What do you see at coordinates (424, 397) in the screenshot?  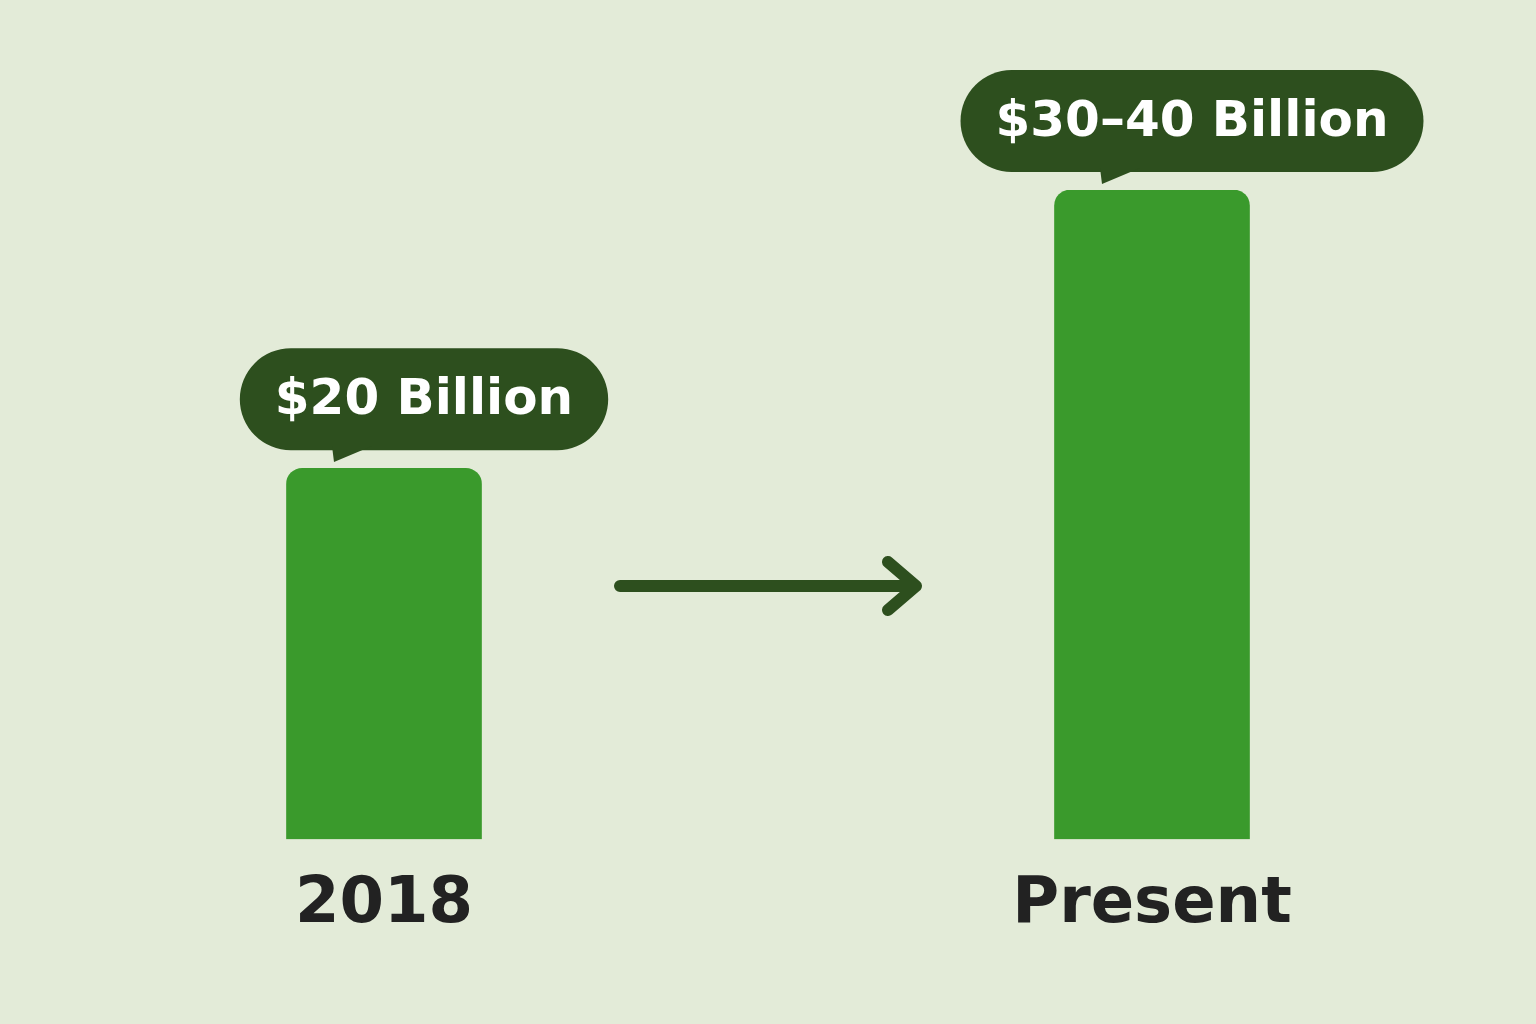 I see `data-label: $20 Billion` at bounding box center [424, 397].